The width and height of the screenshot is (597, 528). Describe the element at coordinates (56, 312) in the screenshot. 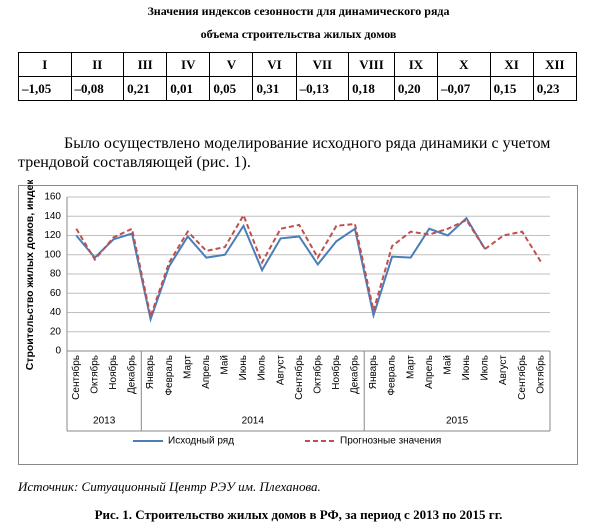

I see `y-tick-label: 40` at that location.